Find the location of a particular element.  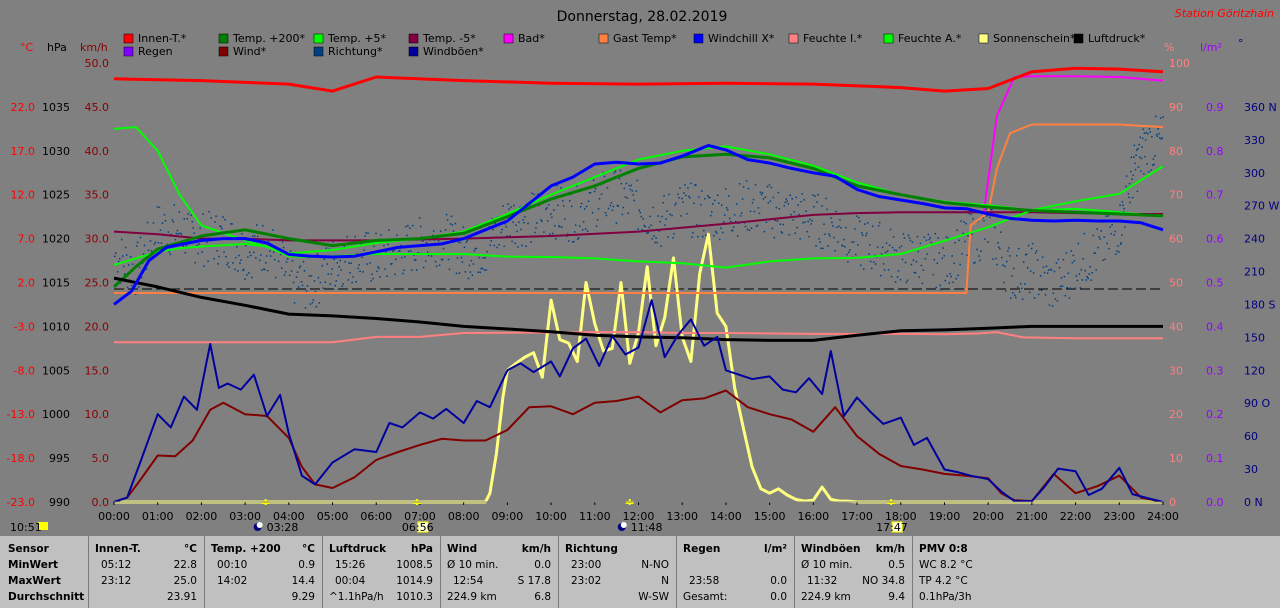

legend-label: Feuchte A.* is located at coordinates (930, 38).